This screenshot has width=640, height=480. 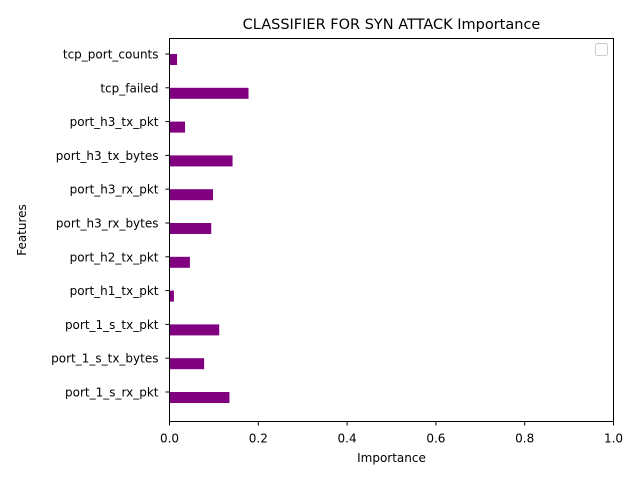 I want to click on y-tick-label: tcp_port_counts, so click(x=111, y=55).